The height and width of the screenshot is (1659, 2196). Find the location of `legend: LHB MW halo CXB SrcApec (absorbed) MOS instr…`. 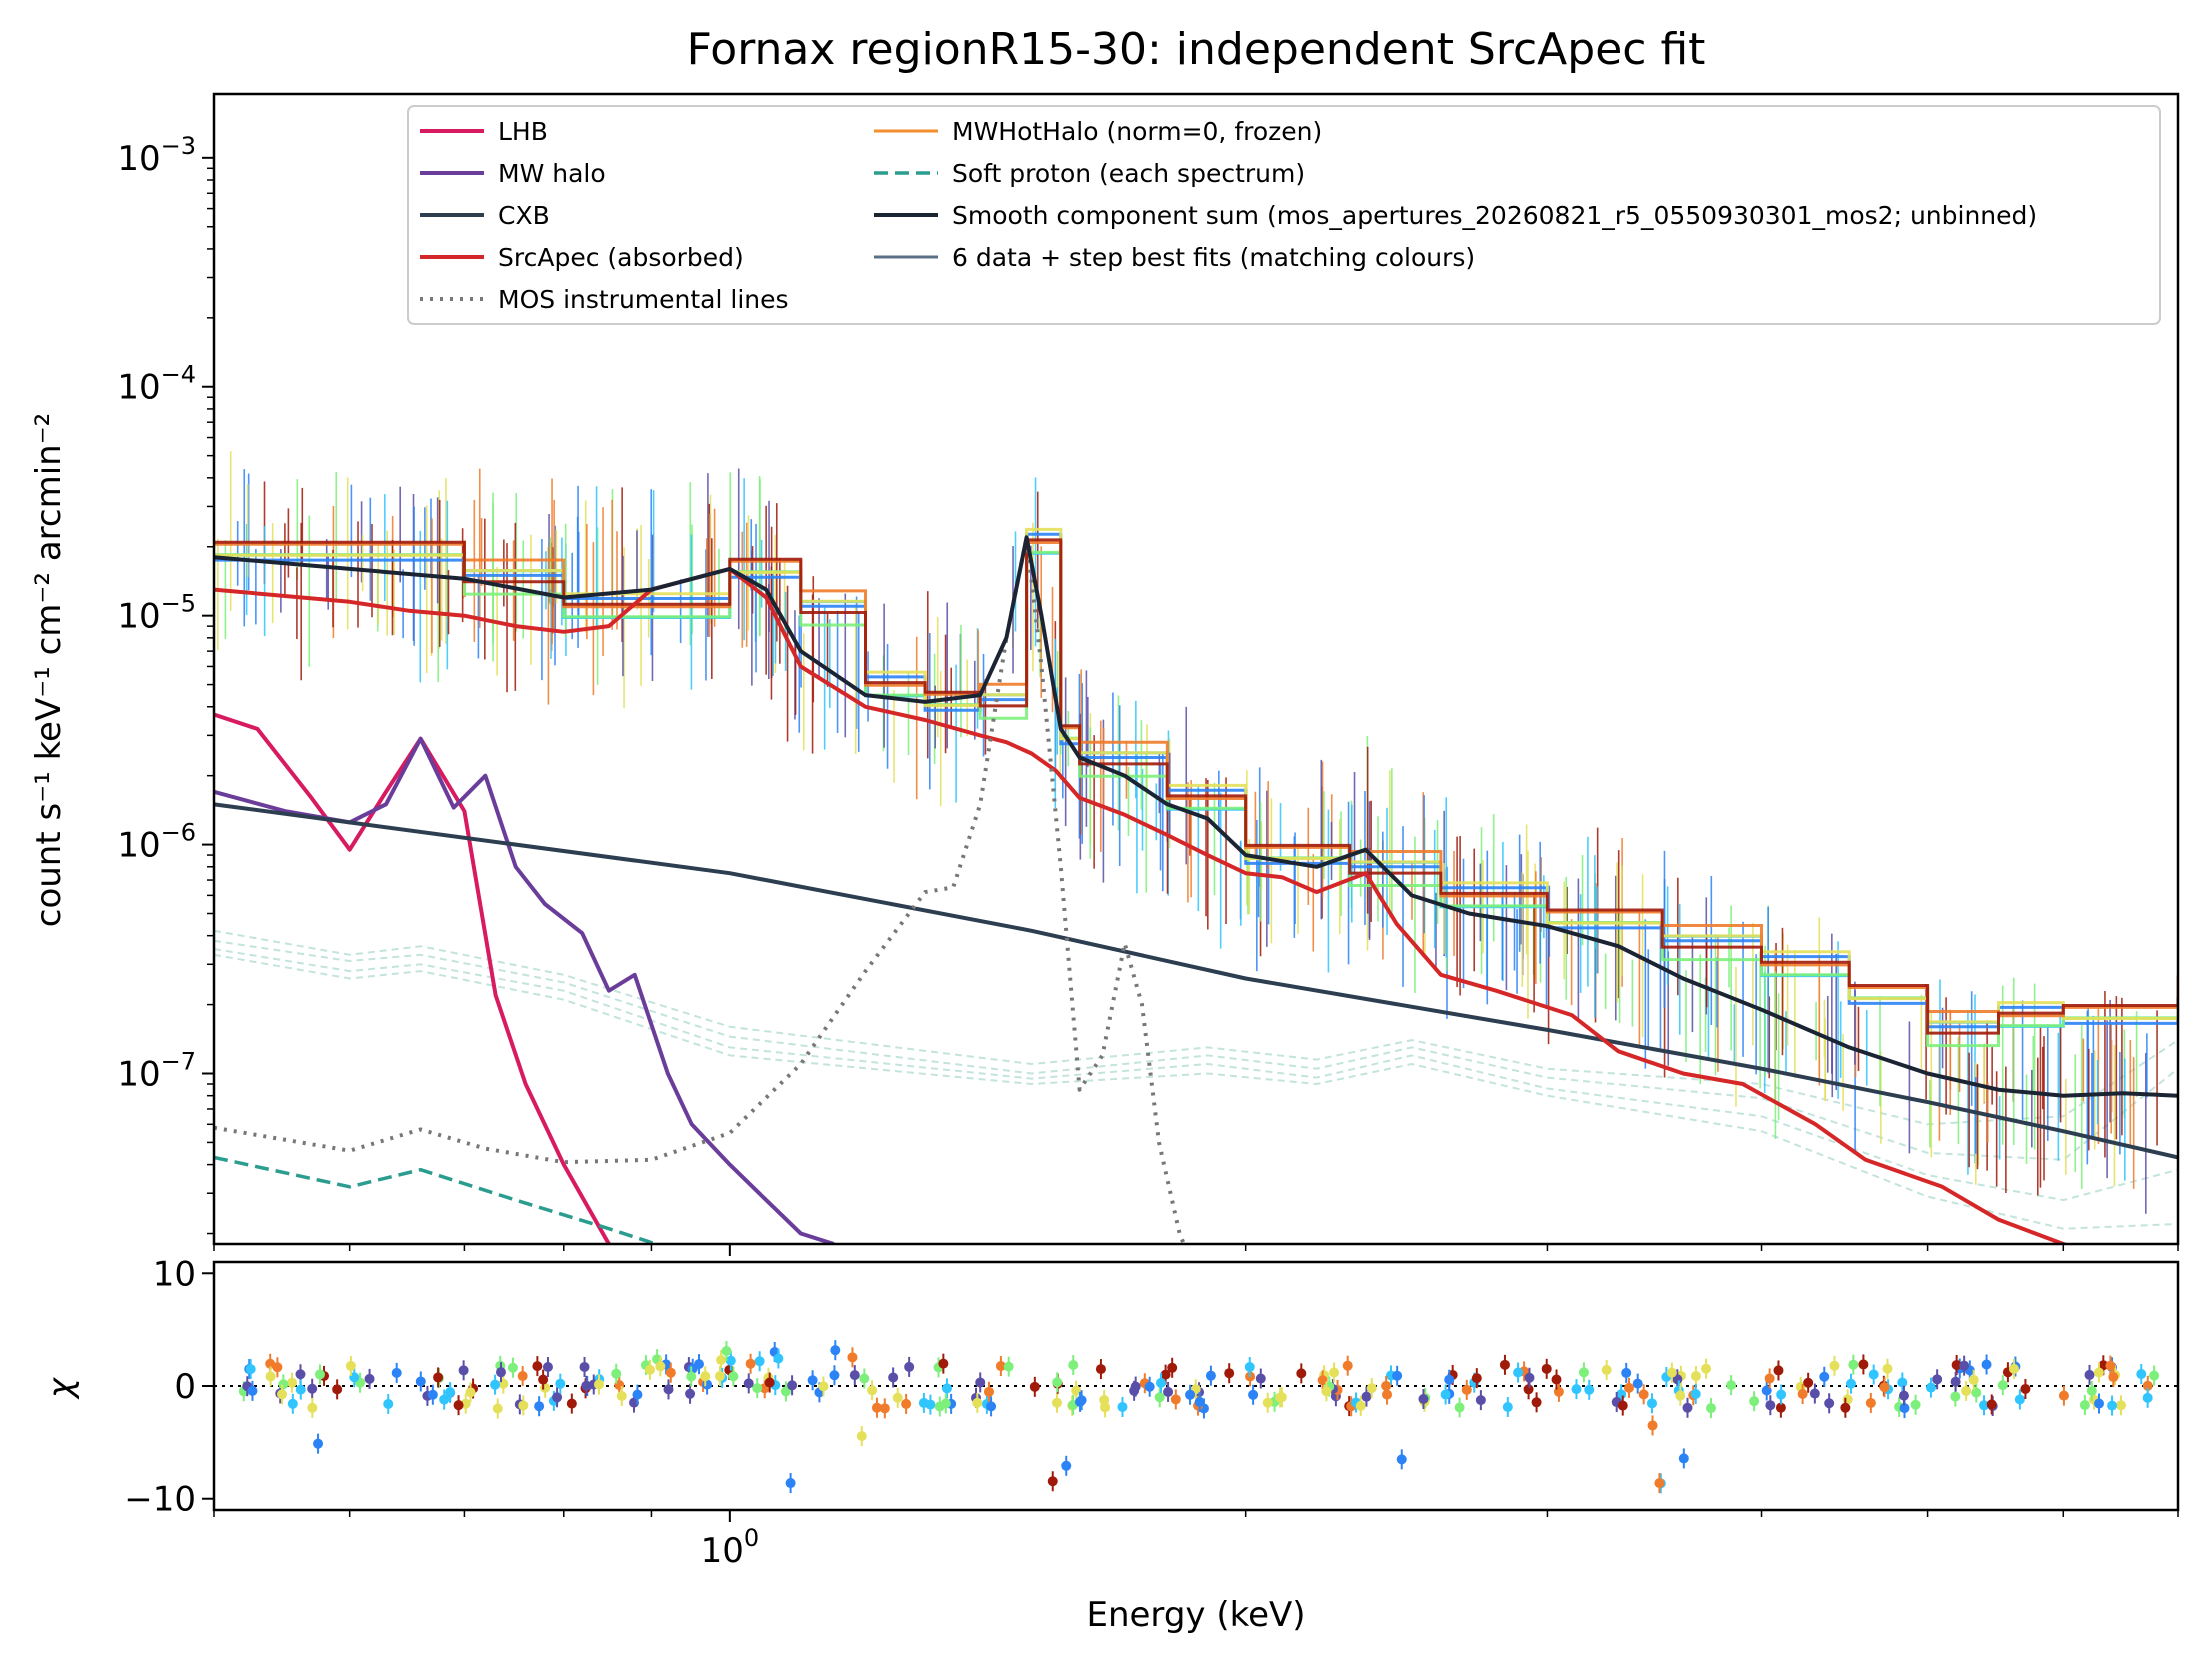

legend: LHB MW halo CXB SrcApec (absorbed) MOS instr… is located at coordinates (1284, 215).